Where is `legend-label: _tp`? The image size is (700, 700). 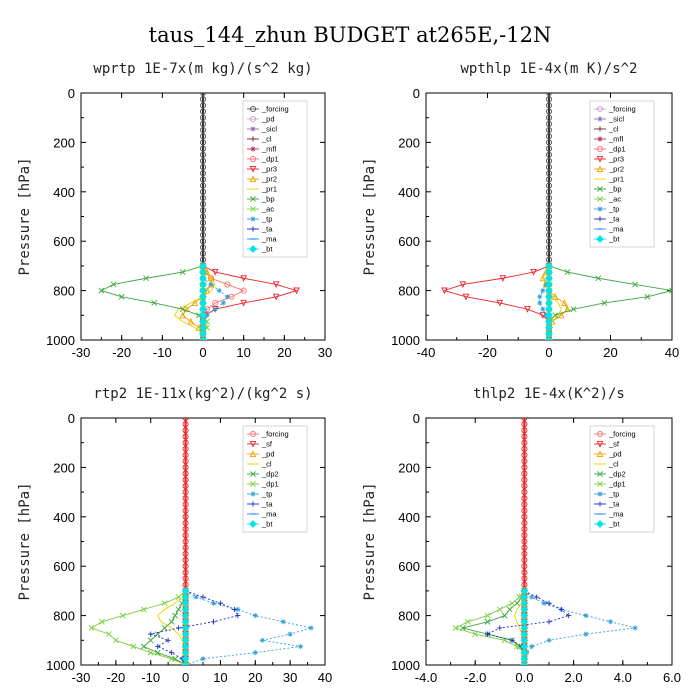 legend-label: _tp is located at coordinates (266, 494).